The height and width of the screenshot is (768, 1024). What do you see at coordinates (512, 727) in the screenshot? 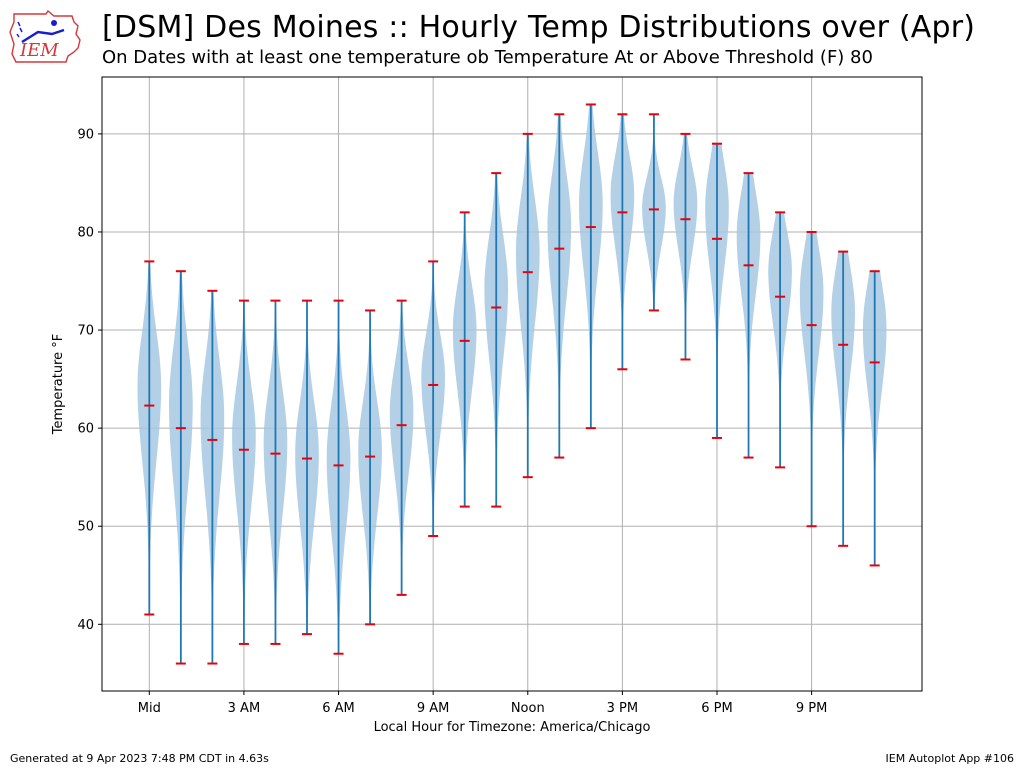
I see `x-axis-label: Local Hour for Timezone: America/Chicago` at bounding box center [512, 727].